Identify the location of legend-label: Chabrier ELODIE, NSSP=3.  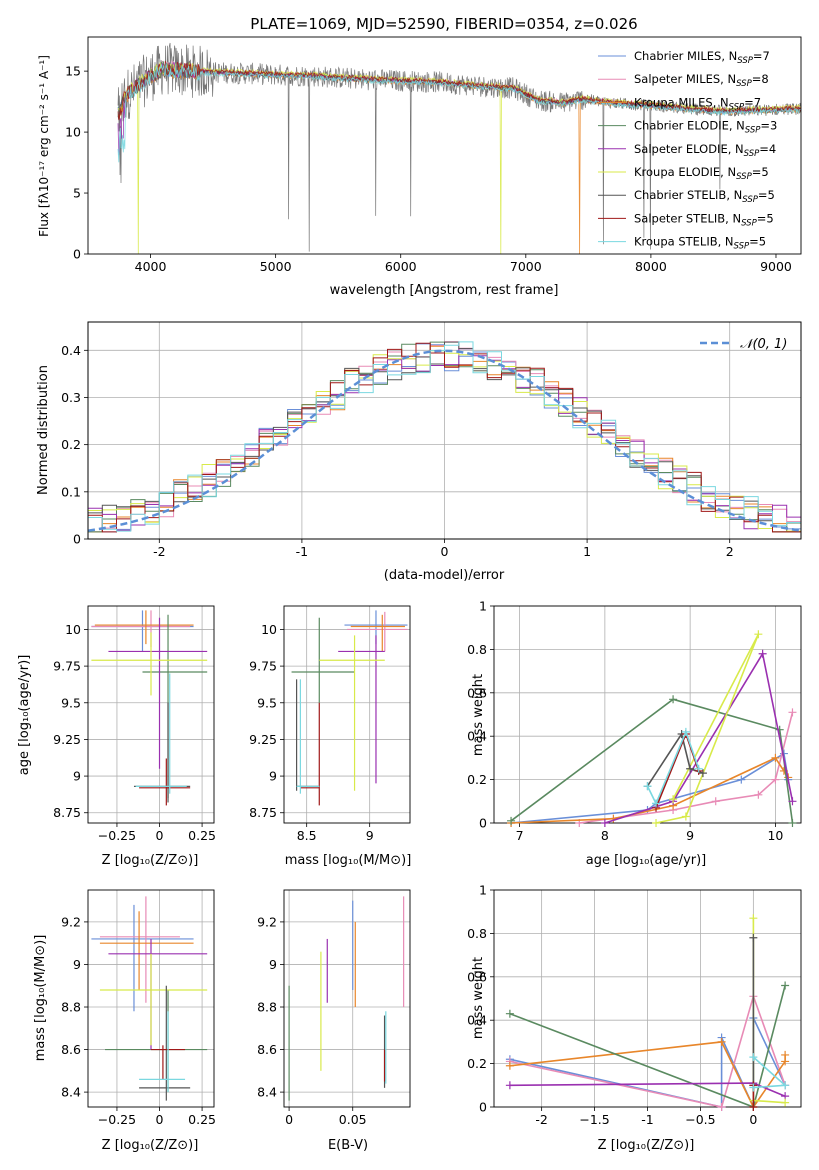
(705, 127).